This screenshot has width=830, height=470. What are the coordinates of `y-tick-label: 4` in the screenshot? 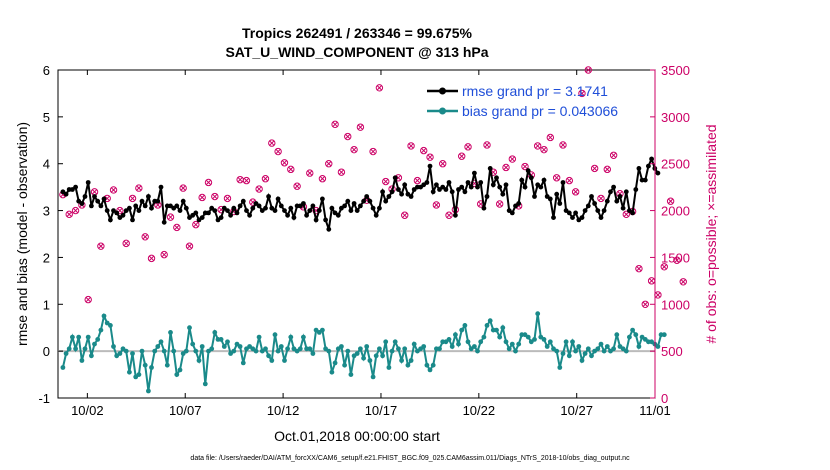 It's located at (46, 164).